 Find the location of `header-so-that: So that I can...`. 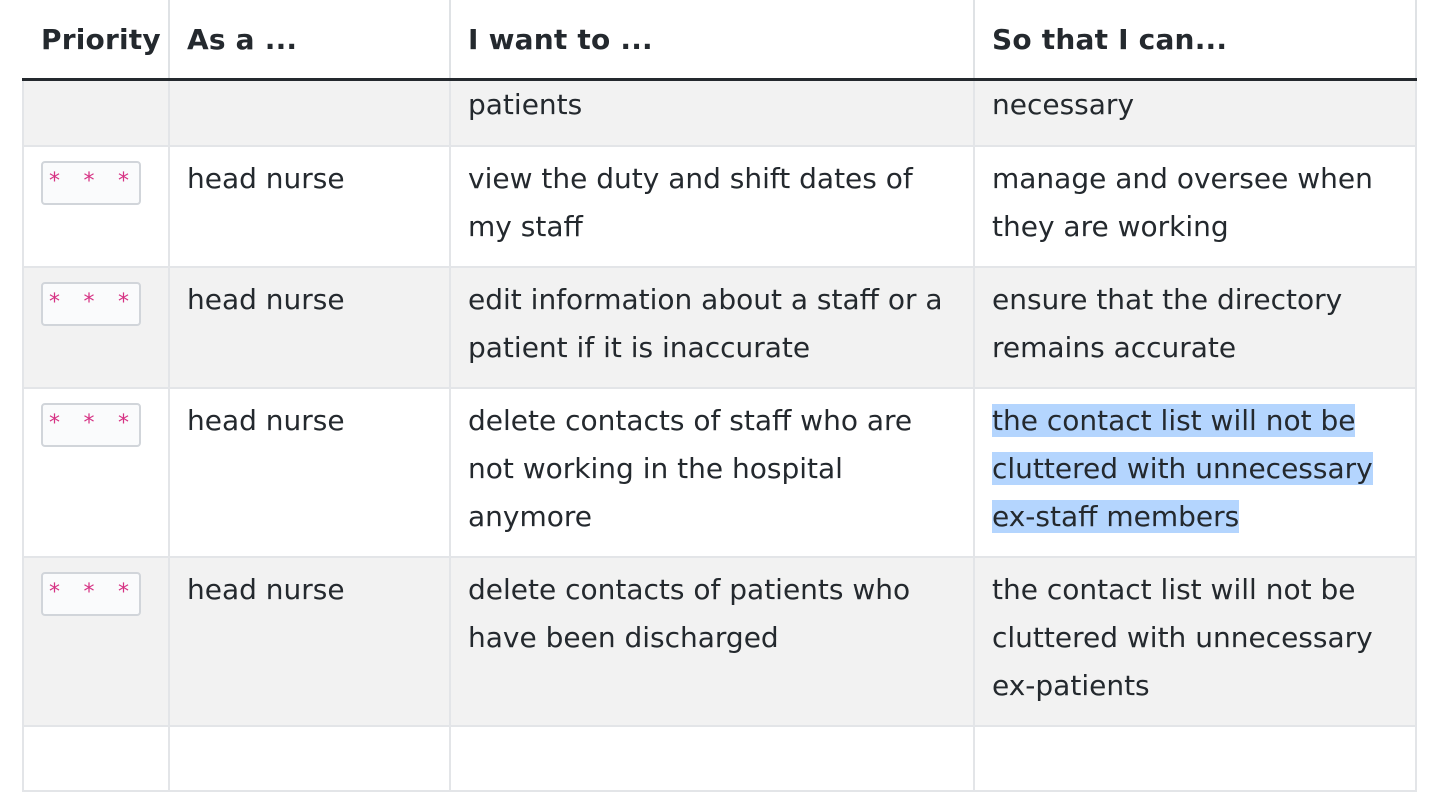

header-so-that: So that I can... is located at coordinates (1195, 40).